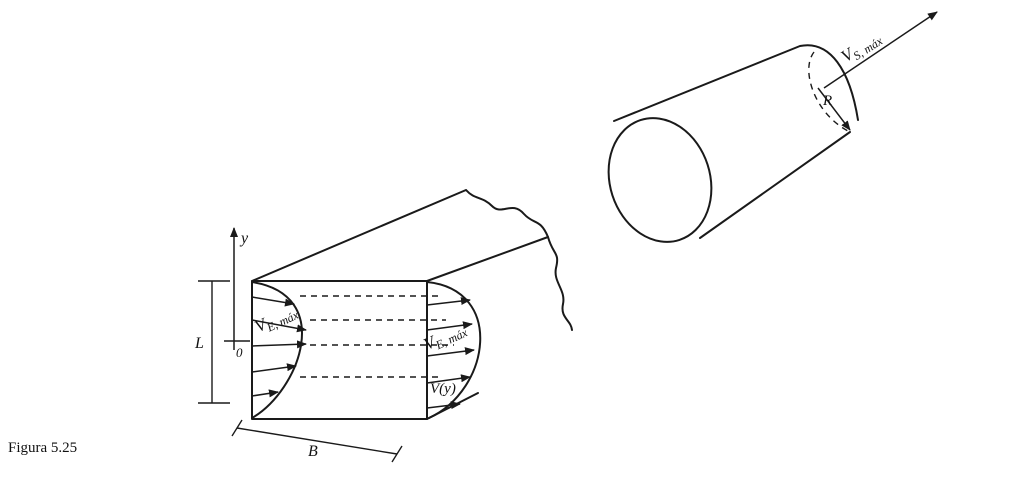  Describe the element at coordinates (736, 83) in the screenshot. I see `nozzle-top-edge` at that location.